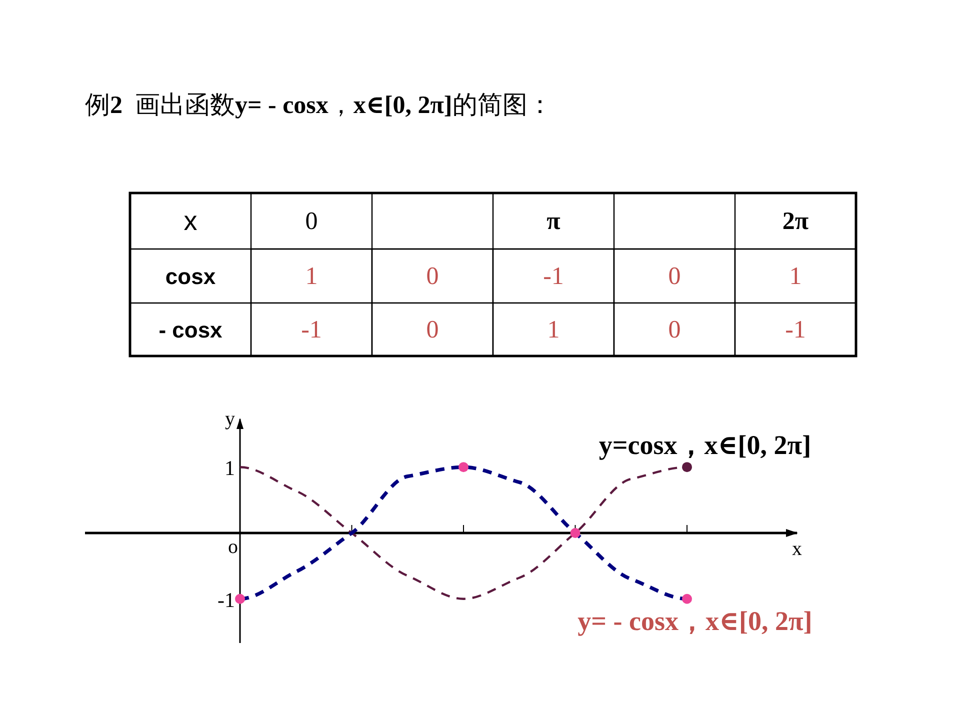 The image size is (960, 720). What do you see at coordinates (230, 419) in the screenshot?
I see `y-axis-title: y` at bounding box center [230, 419].